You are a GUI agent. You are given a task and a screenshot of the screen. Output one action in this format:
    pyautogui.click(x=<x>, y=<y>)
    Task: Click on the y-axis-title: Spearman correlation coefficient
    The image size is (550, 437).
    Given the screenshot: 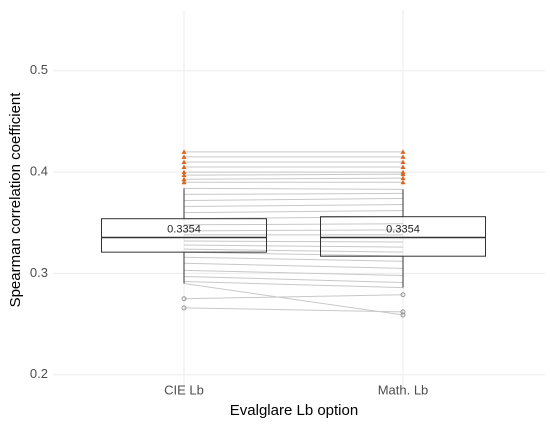 What is the action you would take?
    pyautogui.click(x=15, y=200)
    